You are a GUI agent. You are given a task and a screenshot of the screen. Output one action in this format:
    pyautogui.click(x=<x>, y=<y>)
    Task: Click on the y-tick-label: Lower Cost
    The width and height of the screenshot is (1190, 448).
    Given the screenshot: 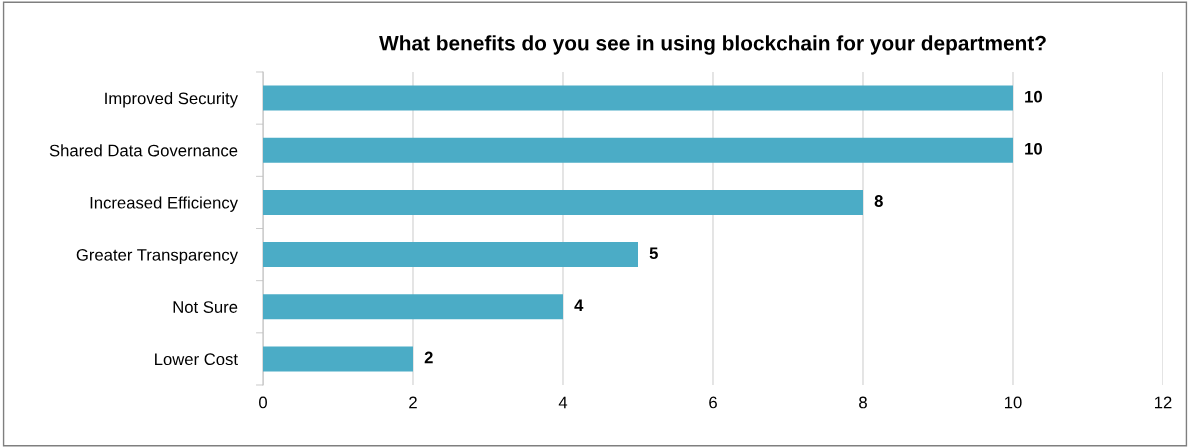 What is the action you would take?
    pyautogui.click(x=196, y=359)
    